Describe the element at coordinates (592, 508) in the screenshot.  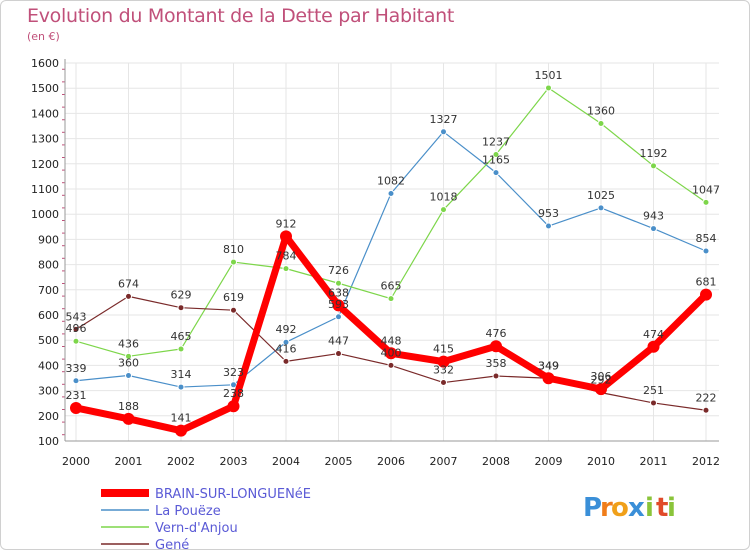
I see `logo-letter: P` at that location.